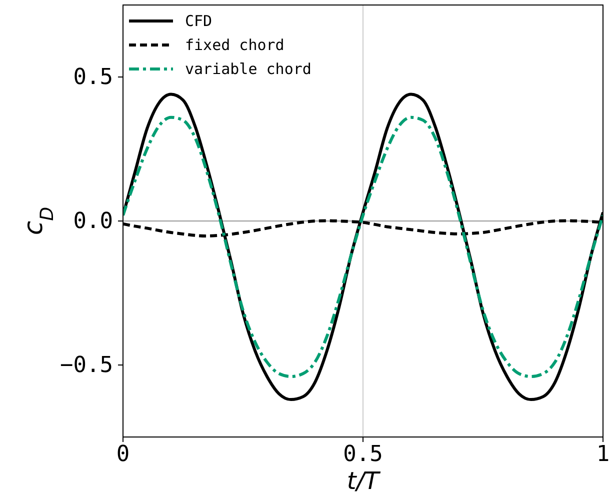  What do you see at coordinates (86, 365) in the screenshot?
I see `y-tick-label: −0.5` at bounding box center [86, 365].